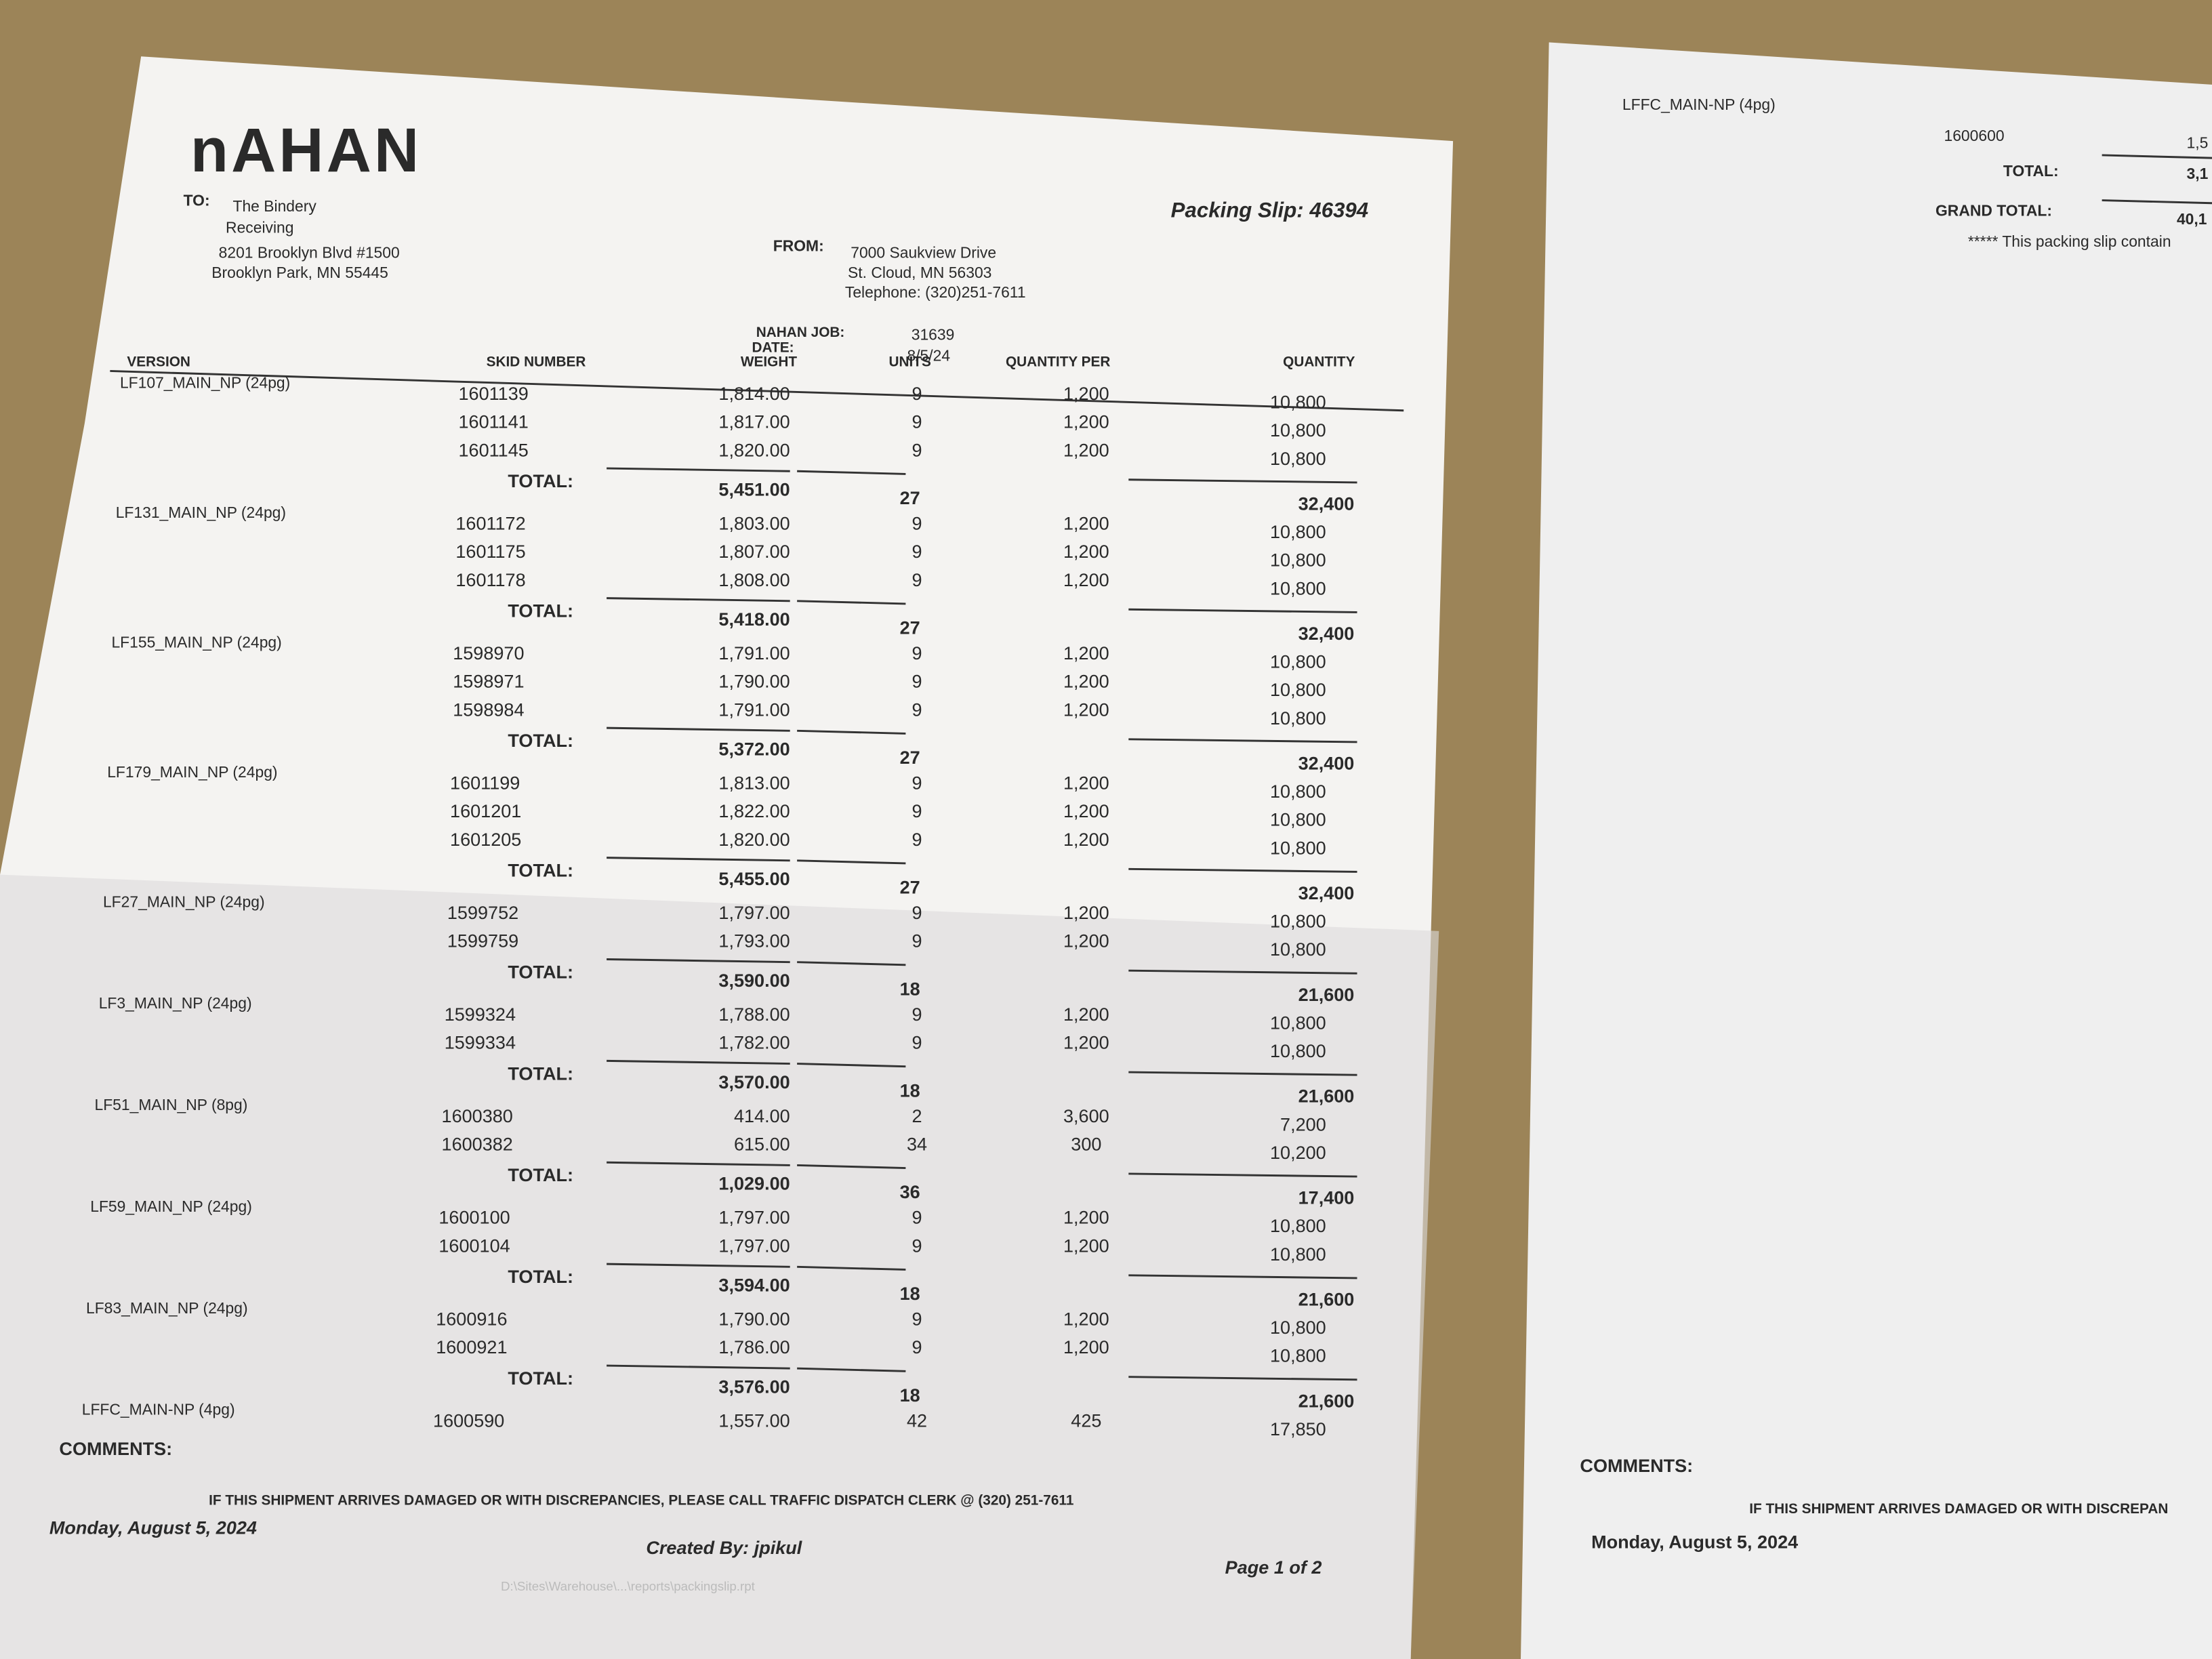 The image size is (2212, 1659). What do you see at coordinates (488, 709) in the screenshot?
I see `skid: 1598984` at bounding box center [488, 709].